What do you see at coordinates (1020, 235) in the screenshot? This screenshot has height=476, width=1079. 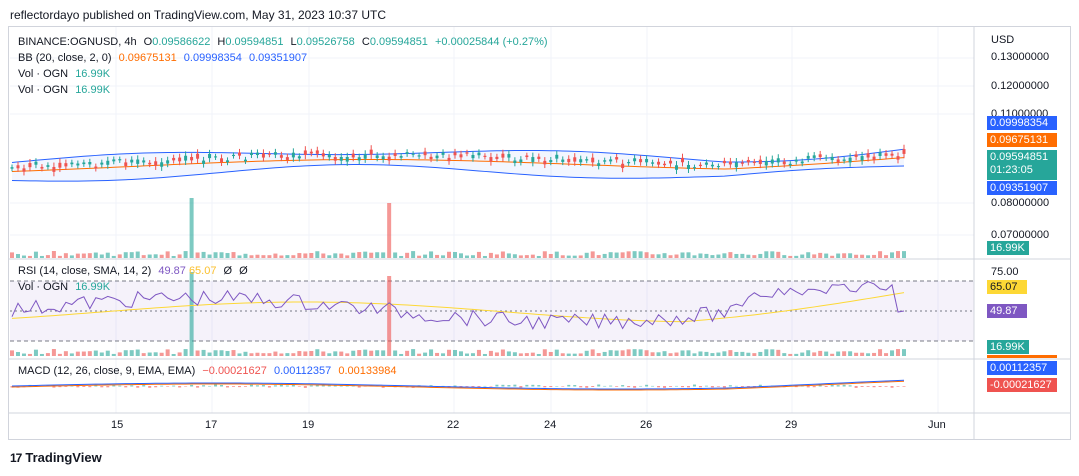 I see `price-tick: 0.07000000` at bounding box center [1020, 235].